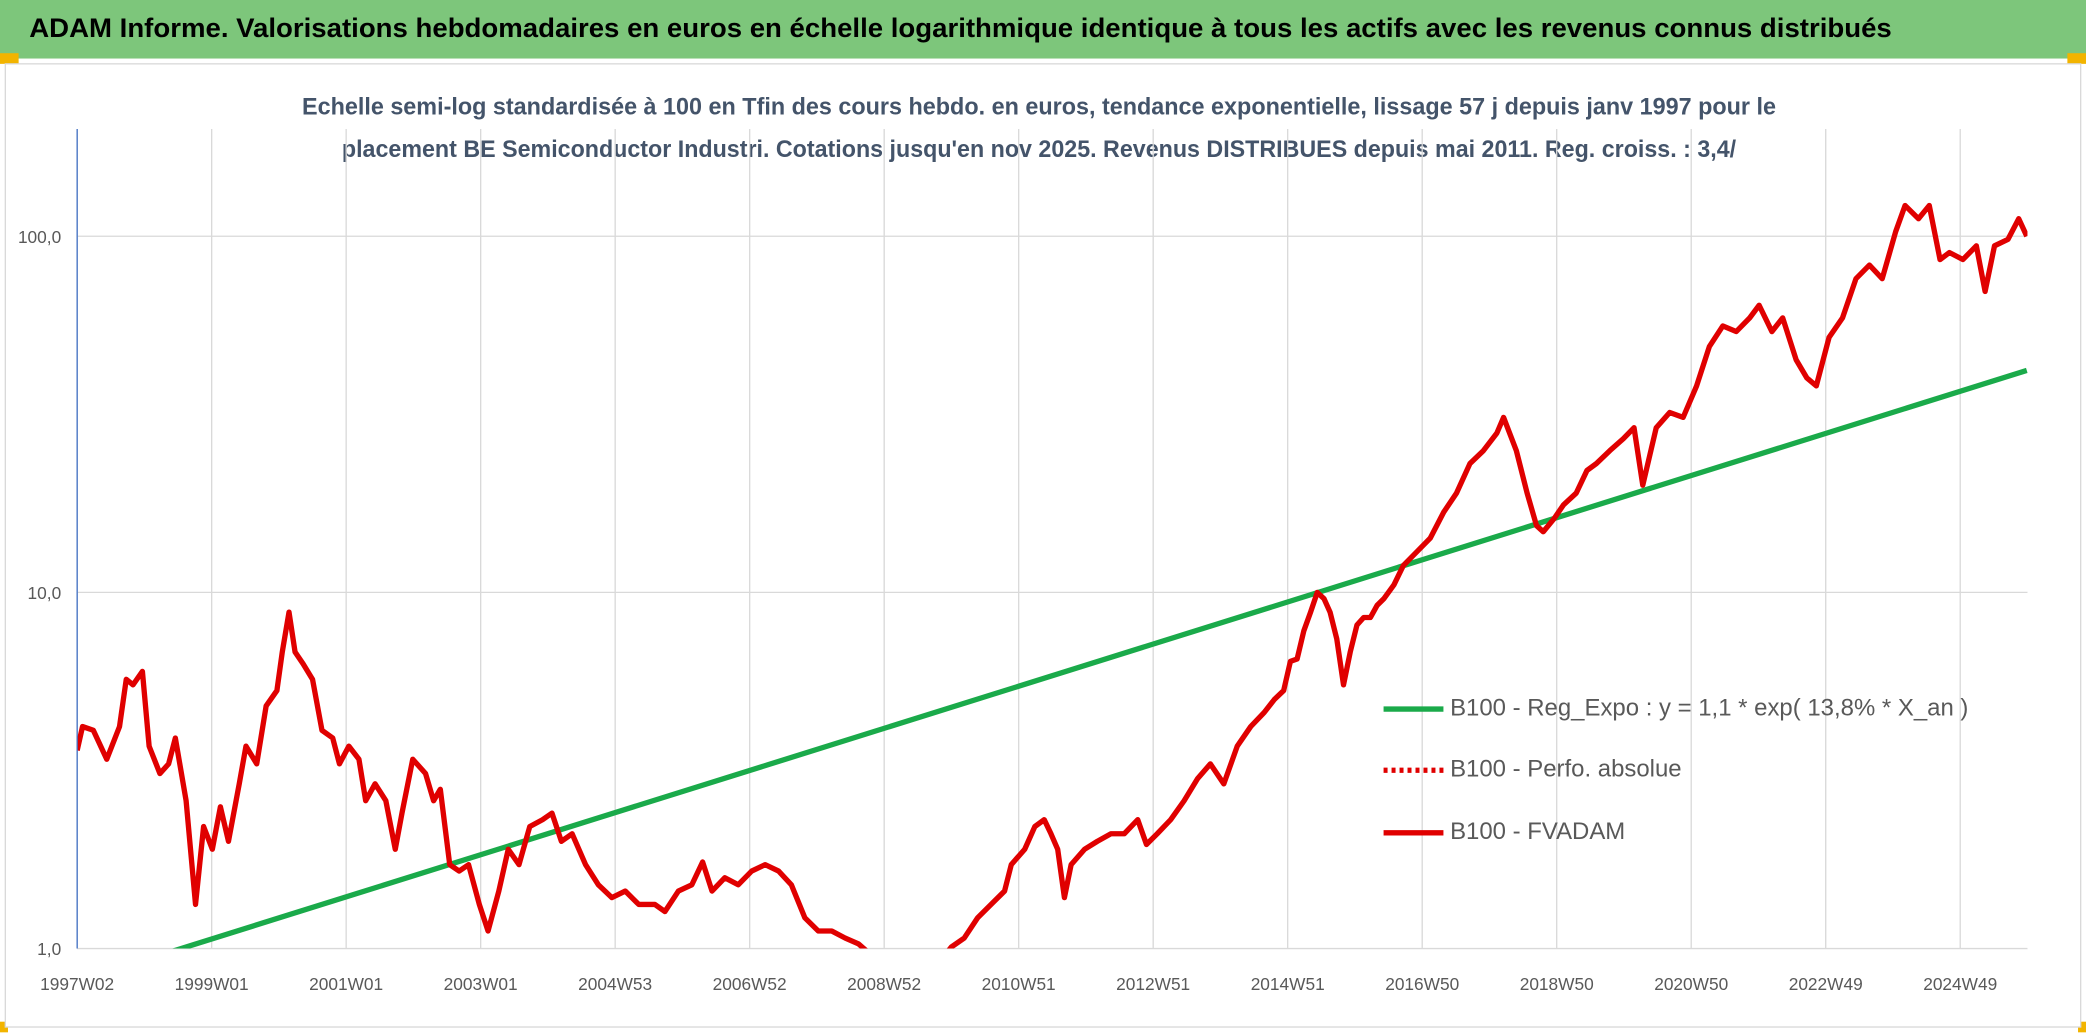 The height and width of the screenshot is (1033, 2086). Describe the element at coordinates (1826, 984) in the screenshot. I see `x-tick-label: 2022W49` at that location.